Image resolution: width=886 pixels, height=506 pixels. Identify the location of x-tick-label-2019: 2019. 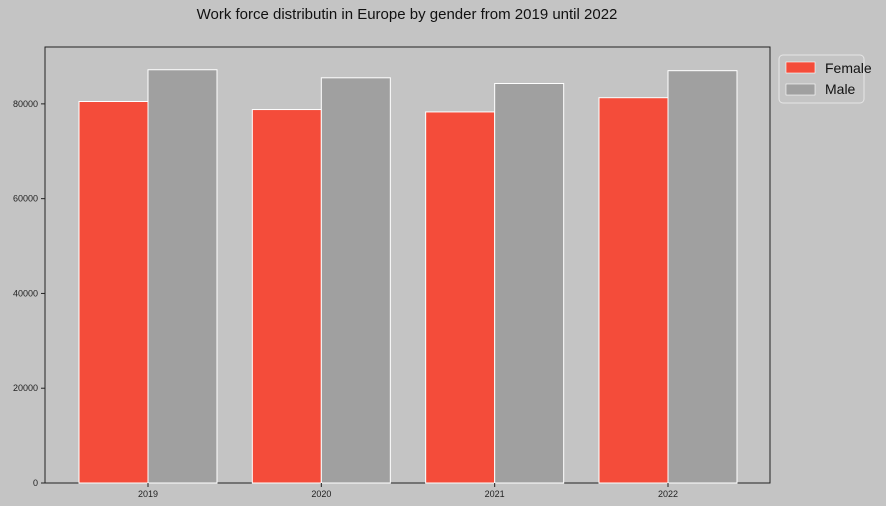
(148, 494).